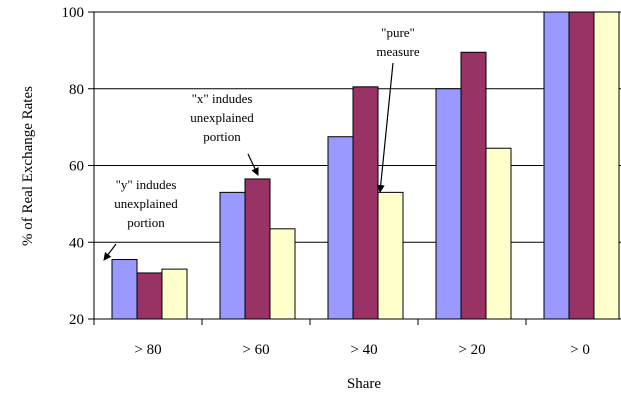 Image resolution: width=621 pixels, height=404 pixels. I want to click on x-tick-label: > 60, so click(255, 350).